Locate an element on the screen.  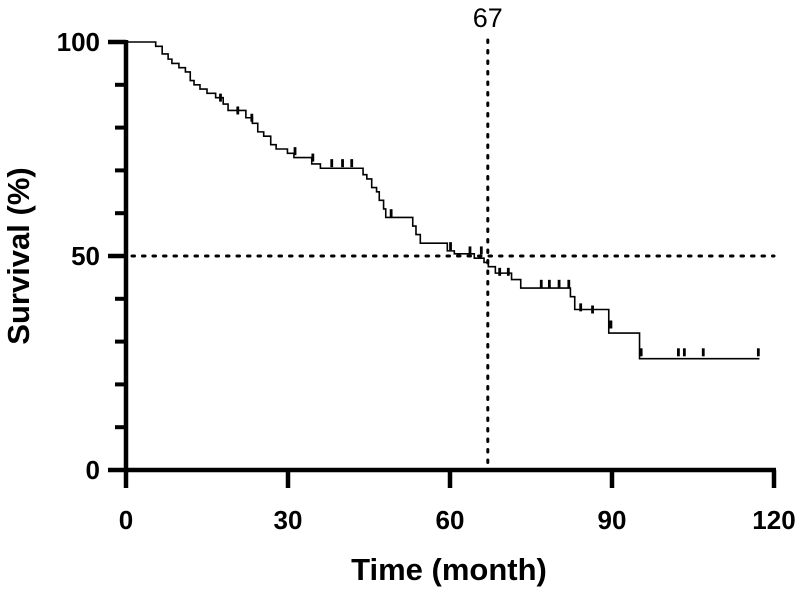
y-tick-label-0: 0 is located at coordinates (93, 470).